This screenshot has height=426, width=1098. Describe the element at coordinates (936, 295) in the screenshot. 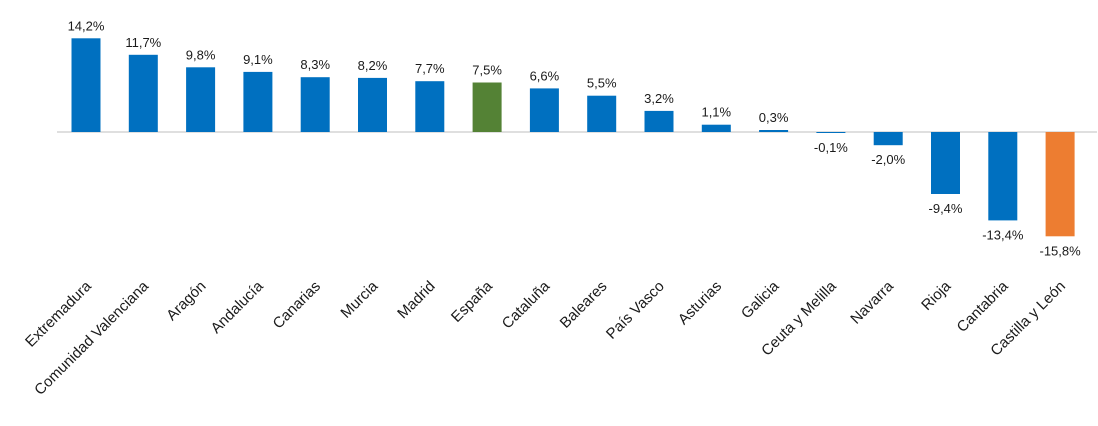

I see `category-label-rioja: Rioja` at that location.